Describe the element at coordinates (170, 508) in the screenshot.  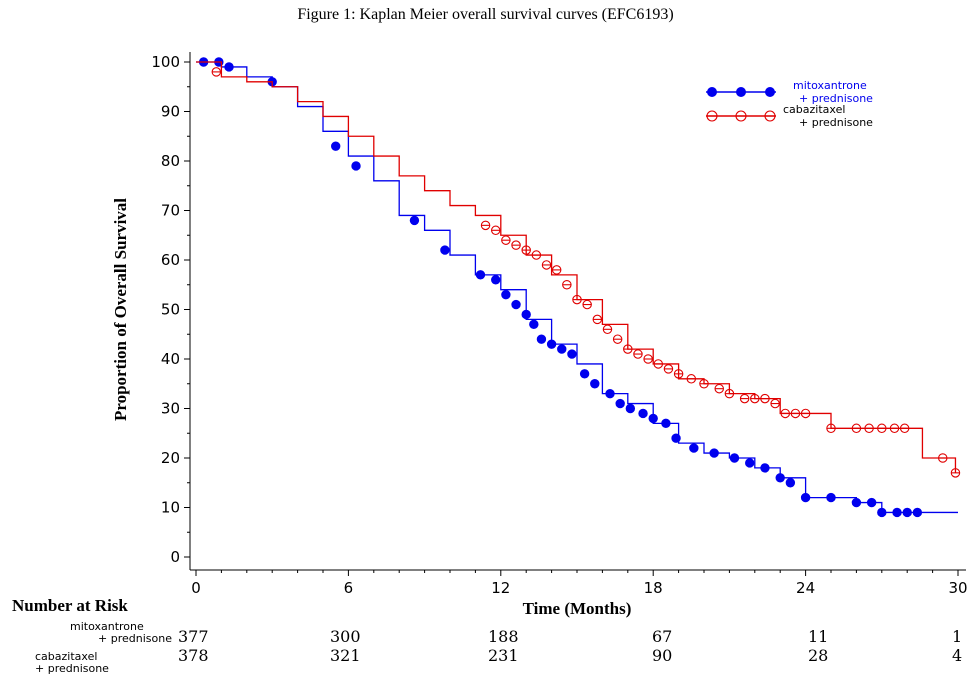
I see `y-tick-label: 10` at that location.